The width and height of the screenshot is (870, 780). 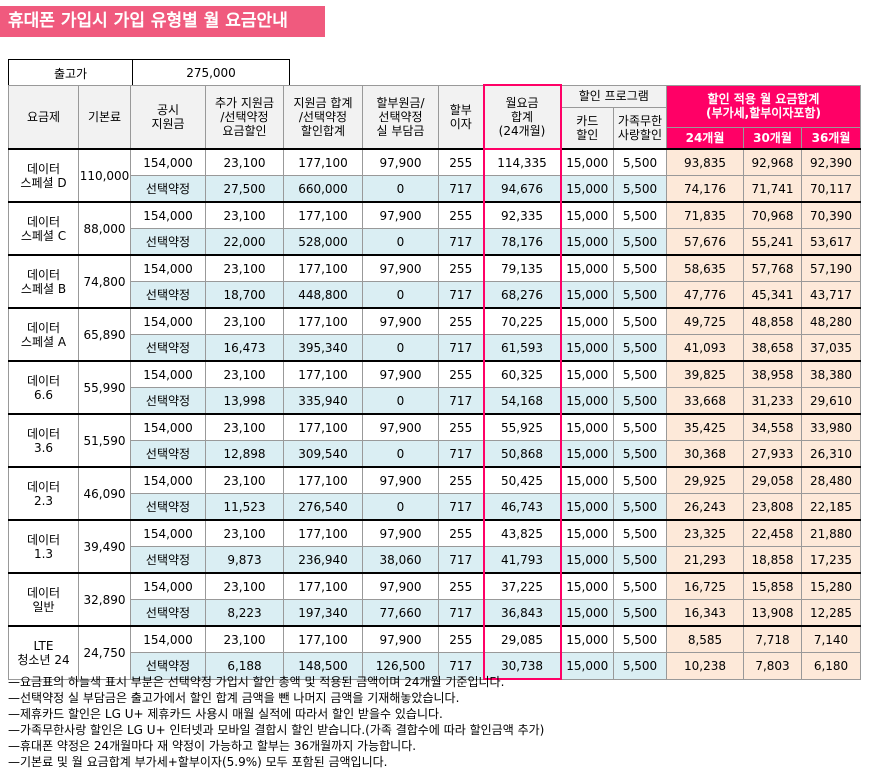 I want to click on header-interest: 할부 이자, so click(x=461, y=117).